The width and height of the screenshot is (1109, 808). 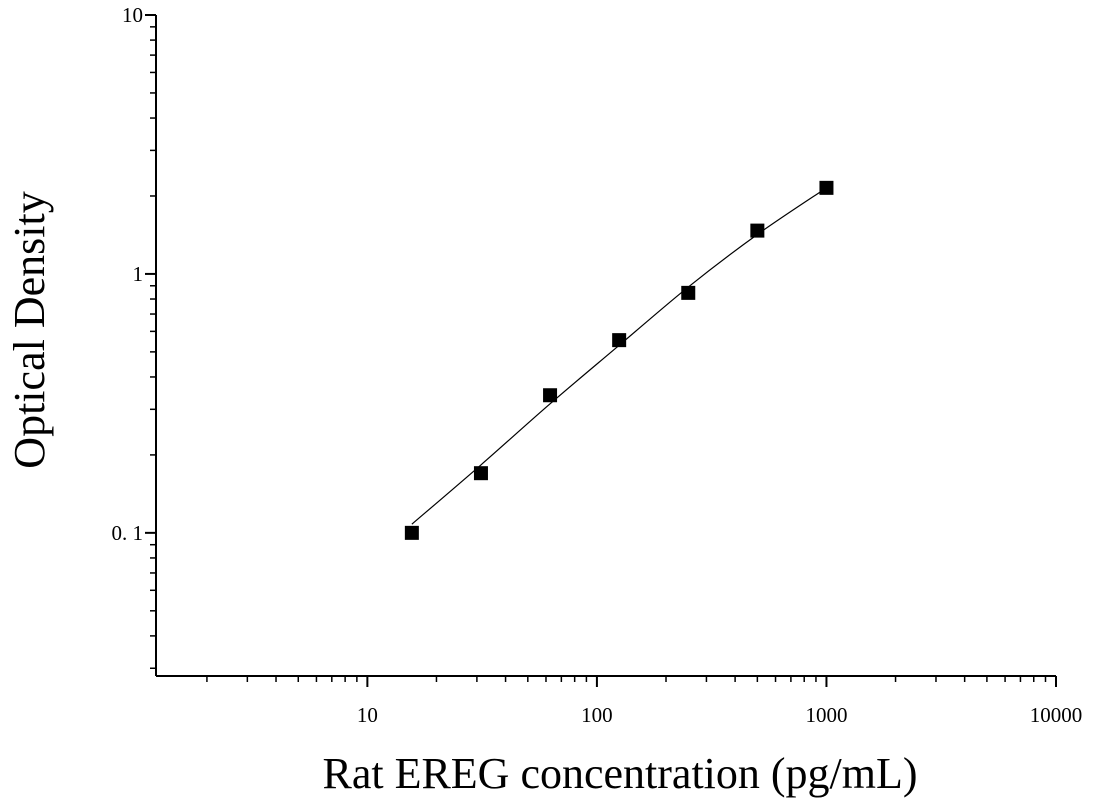 What do you see at coordinates (29, 329) in the screenshot?
I see `y-axis-title: Optical Density` at bounding box center [29, 329].